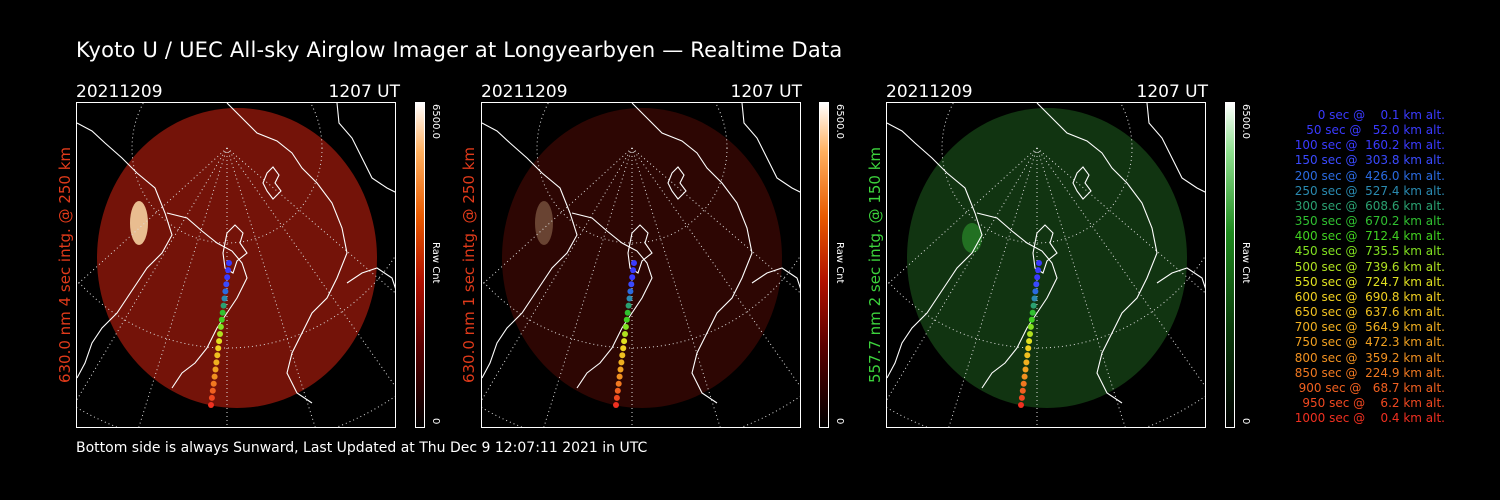  I want to click on panel-1-map, so click(236, 265).